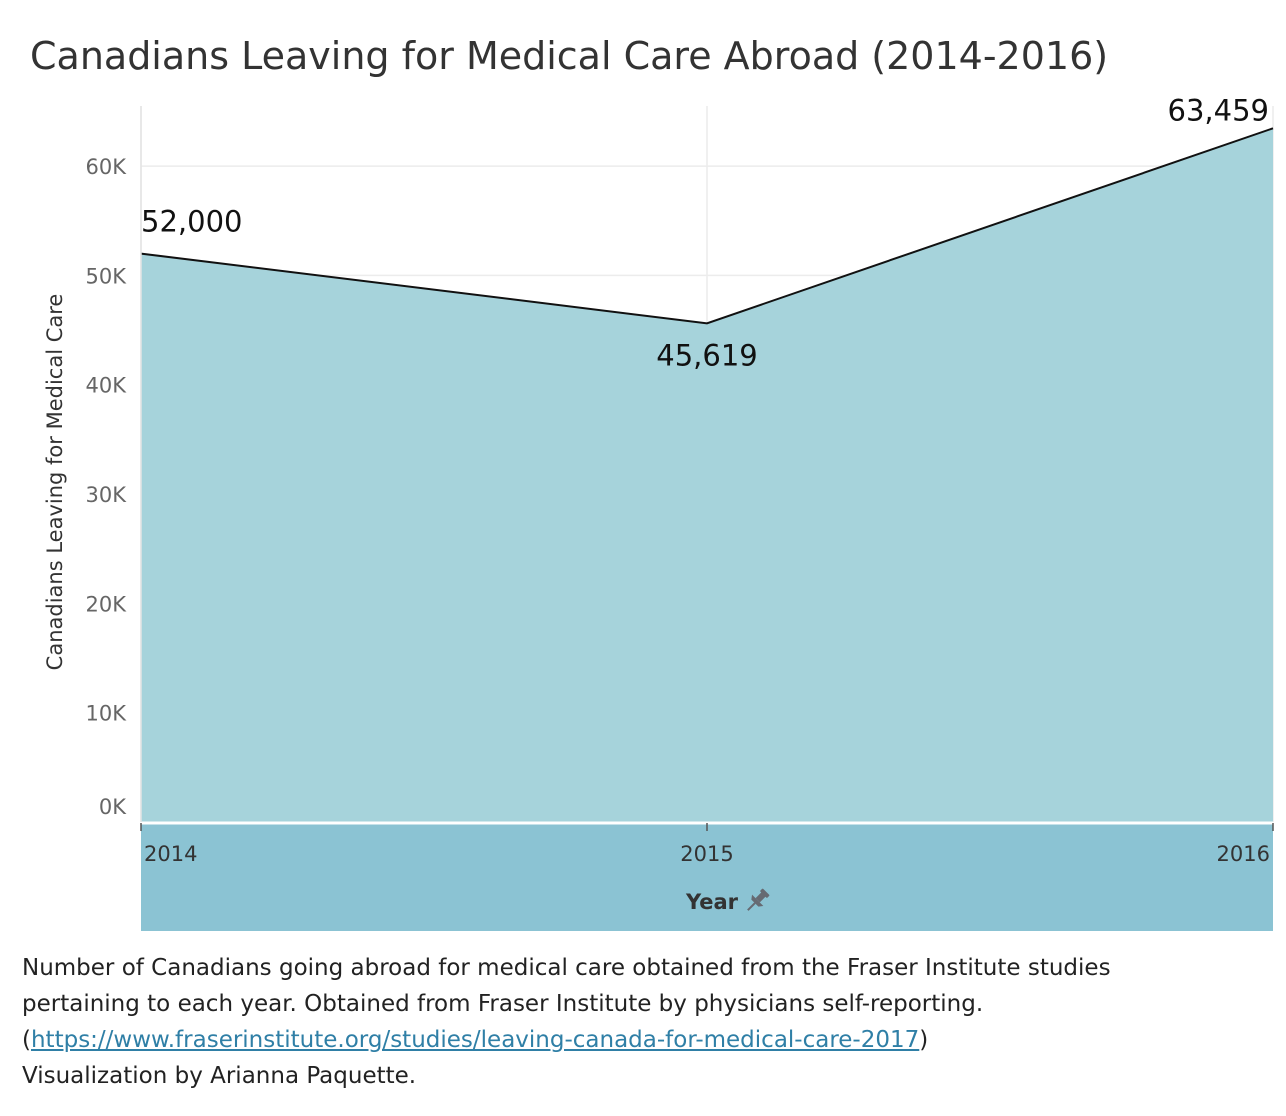  Describe the element at coordinates (706, 355) in the screenshot. I see `data-label: 45,619` at that location.